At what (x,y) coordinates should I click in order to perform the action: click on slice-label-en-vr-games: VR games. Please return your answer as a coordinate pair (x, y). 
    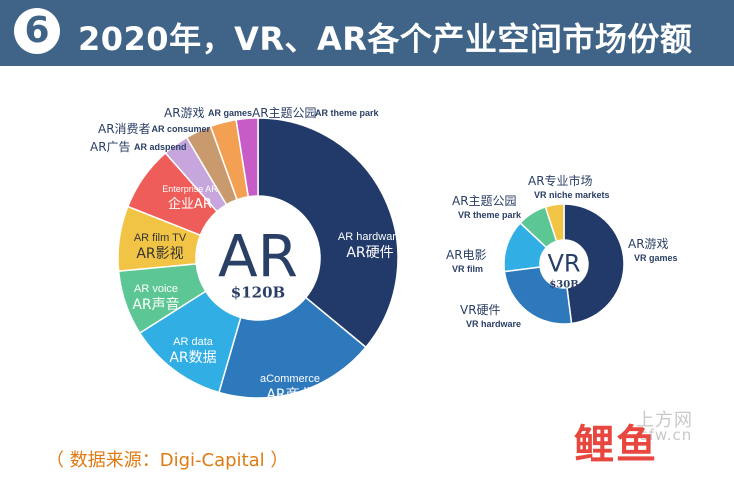
    Looking at the image, I should click on (656, 258).